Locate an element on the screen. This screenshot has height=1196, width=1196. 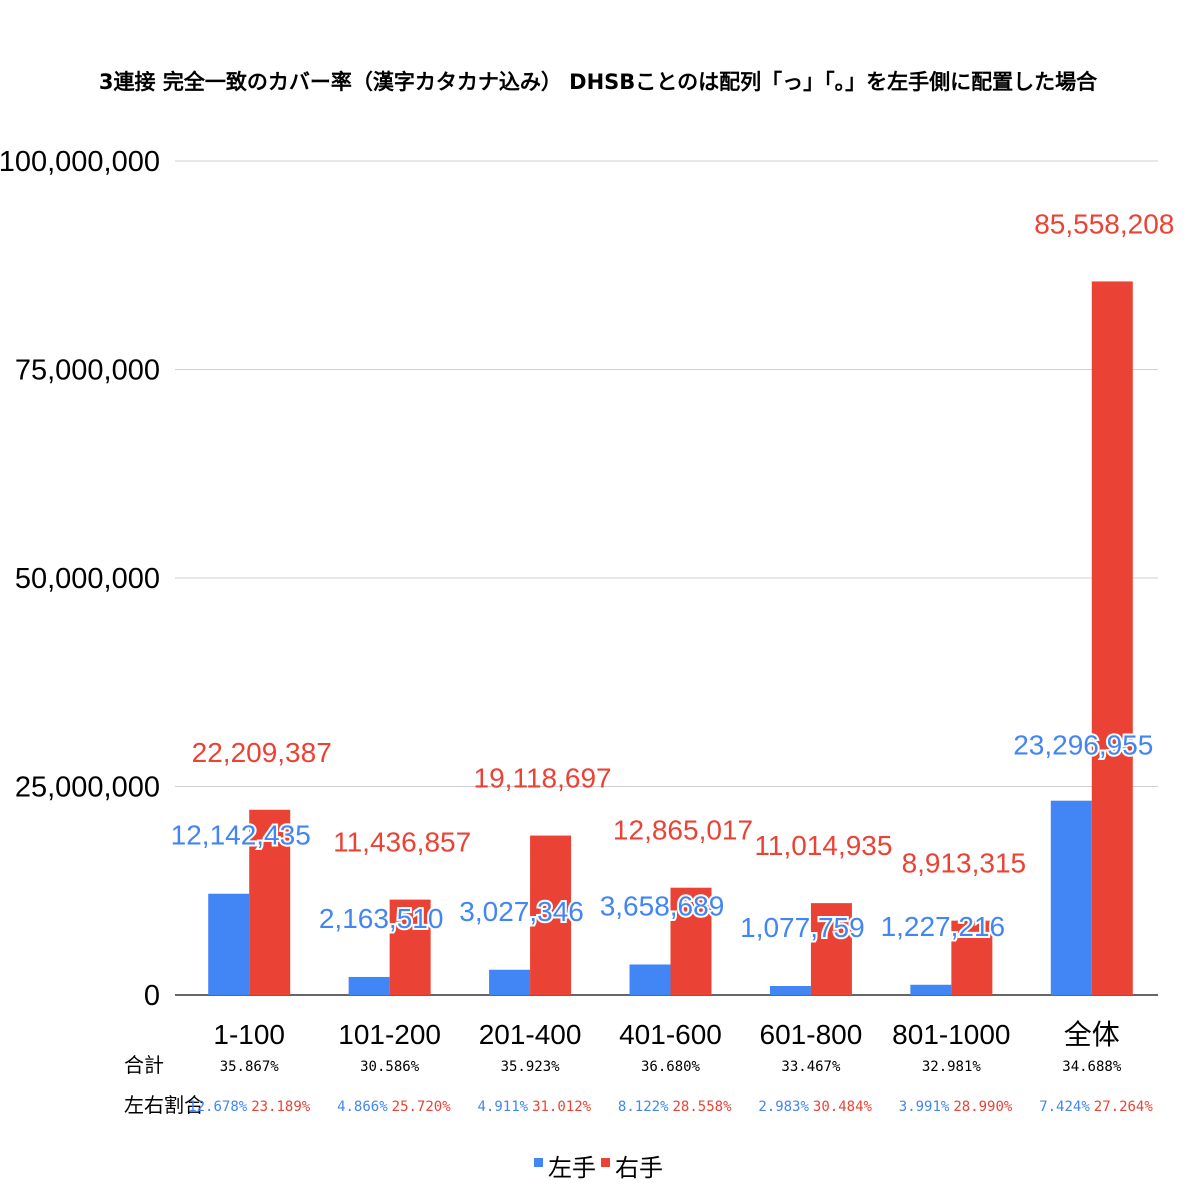
left-ratio: 4.911% is located at coordinates (502, 1107).